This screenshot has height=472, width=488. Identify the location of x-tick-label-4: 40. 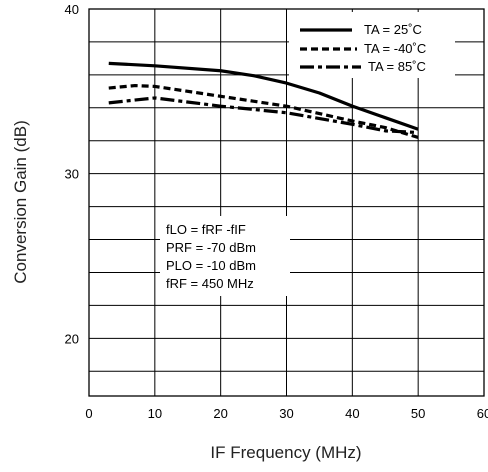
(352, 413).